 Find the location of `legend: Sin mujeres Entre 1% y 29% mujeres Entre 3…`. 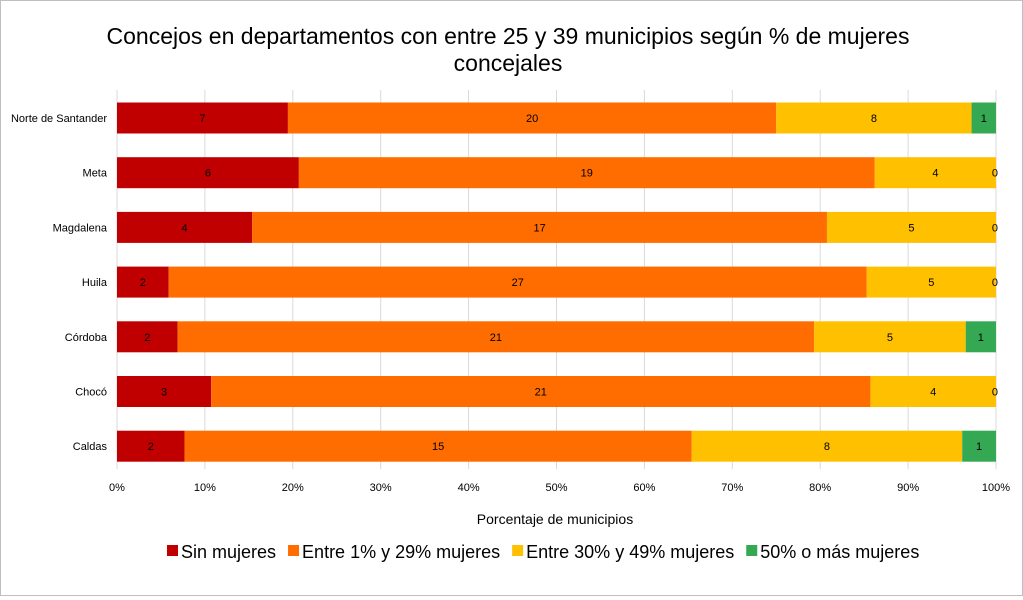

legend: Sin mujeres Entre 1% y 29% mujeres Entre 3… is located at coordinates (543, 552).